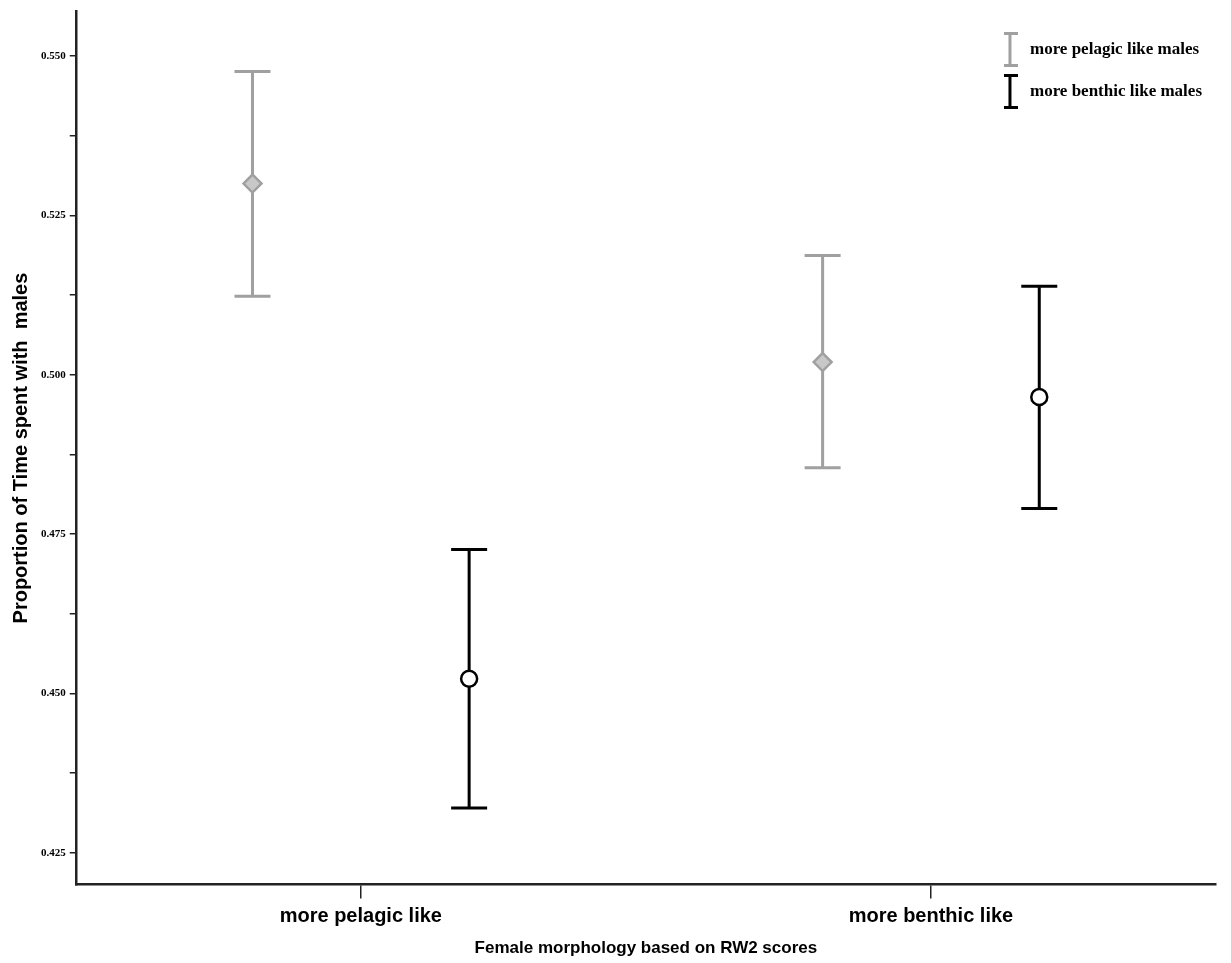  Describe the element at coordinates (54, 54) in the screenshot. I see `y-tick-label: 0.550` at that location.